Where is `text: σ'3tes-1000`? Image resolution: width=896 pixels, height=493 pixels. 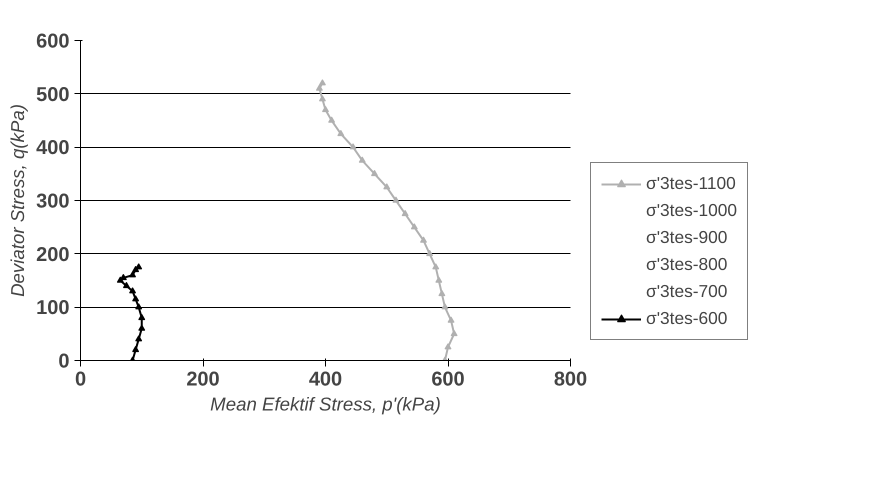 text: σ'3tes-1000 is located at coordinates (692, 210).